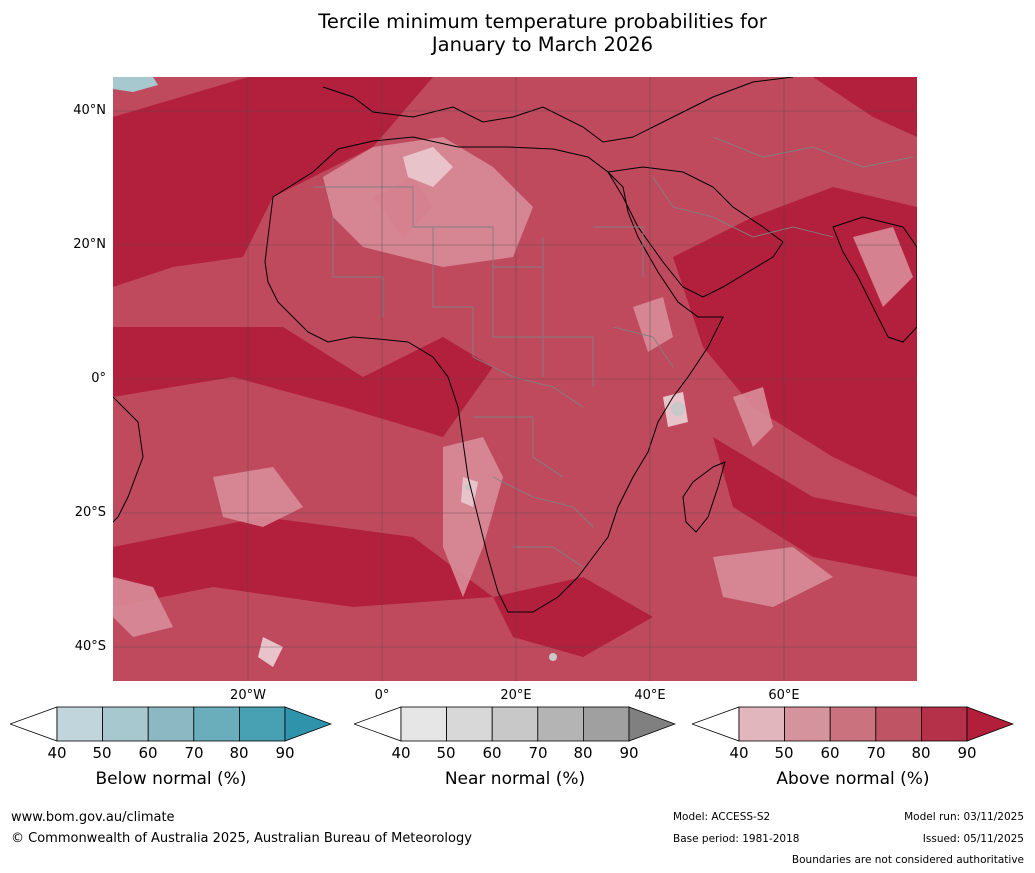  Describe the element at coordinates (89, 110) in the screenshot. I see `lat-label-40n: 40°N` at that location.